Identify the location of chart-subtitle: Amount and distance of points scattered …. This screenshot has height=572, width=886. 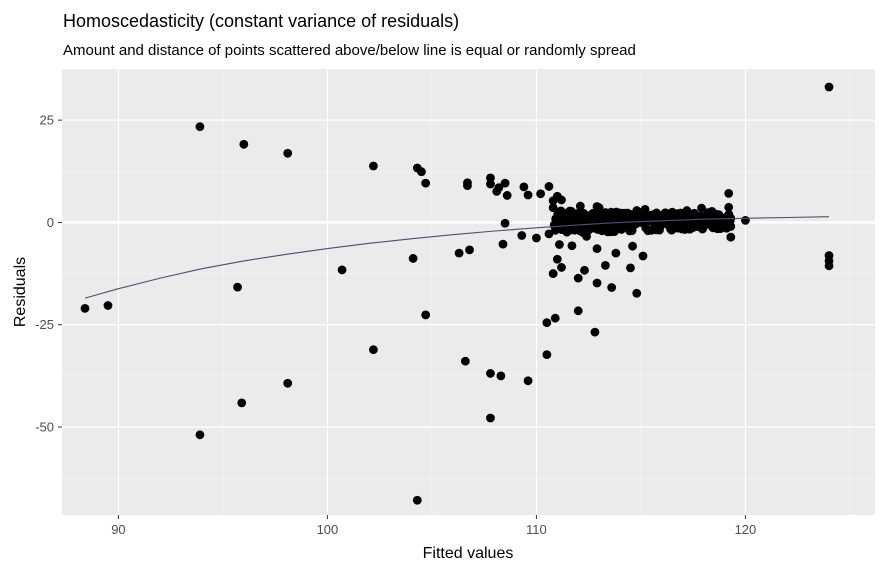
(349, 50).